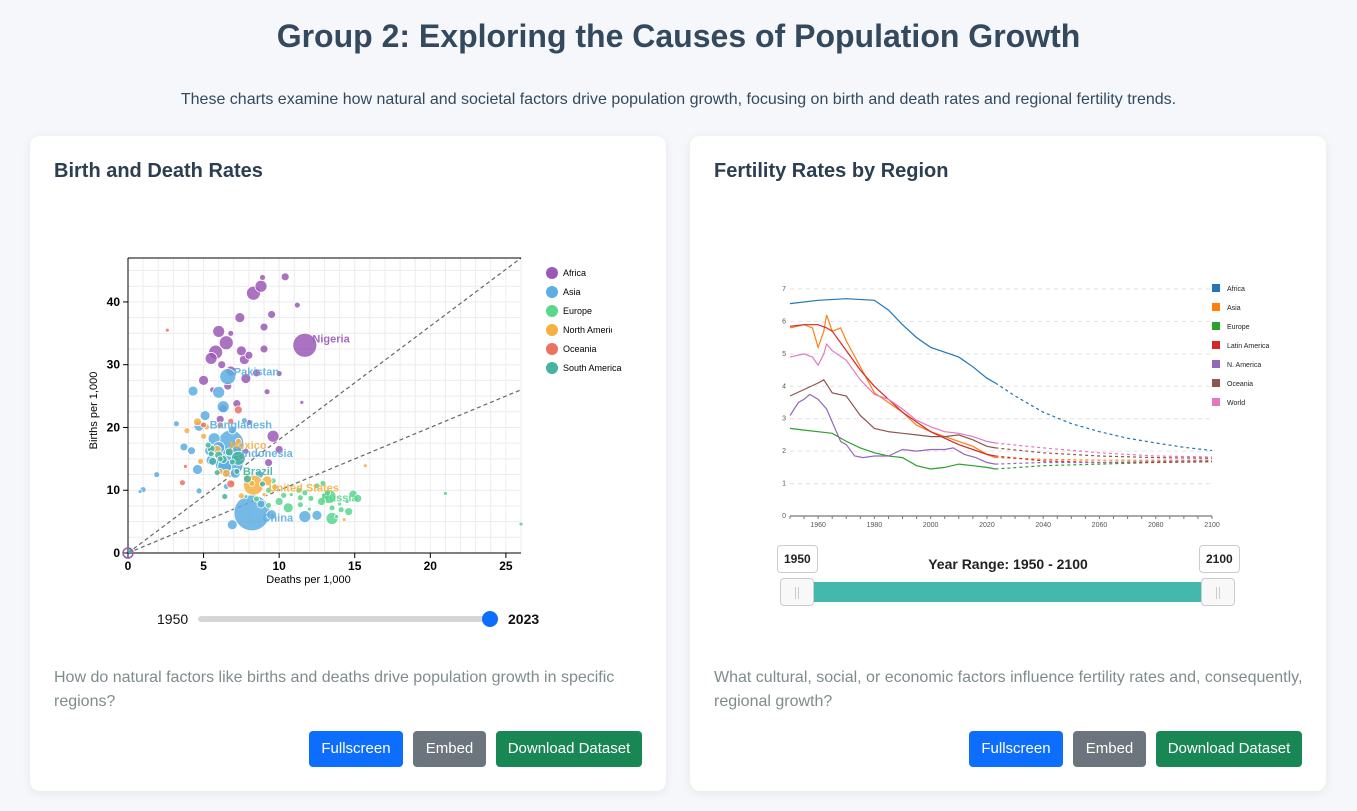  What do you see at coordinates (325, 405) in the screenshot?
I see `diagonal-line` at bounding box center [325, 405].